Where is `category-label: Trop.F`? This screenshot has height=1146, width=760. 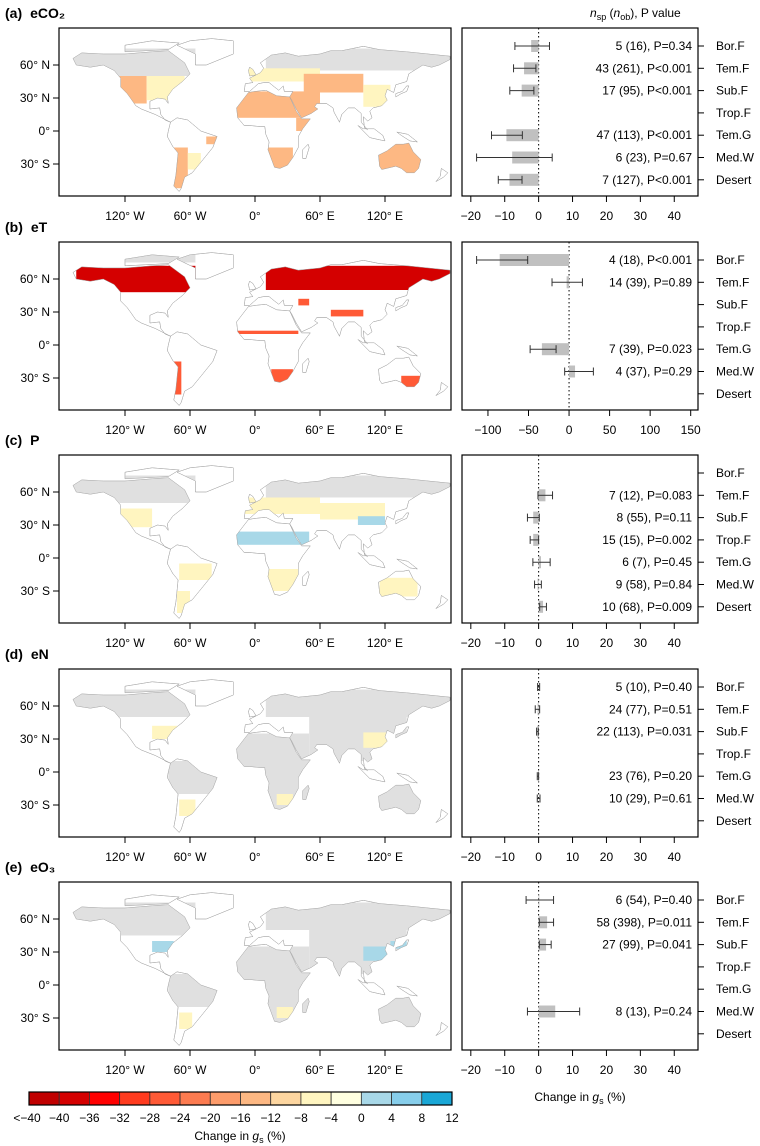
category-label: Trop.F is located at coordinates (733, 327).